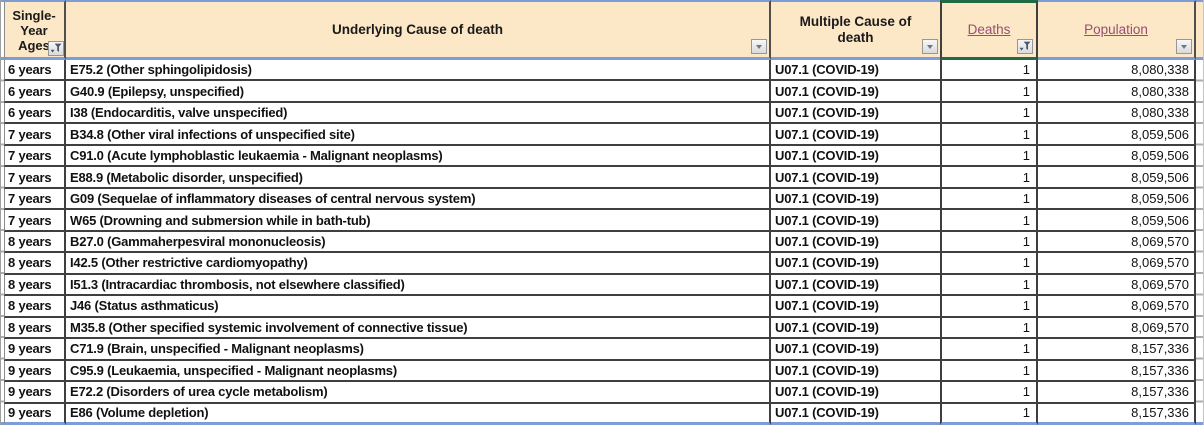  What do you see at coordinates (418, 178) in the screenshot?
I see `underlying-cause-cell: E88.9 (Metabolic disorder, unspecified)` at bounding box center [418, 178].